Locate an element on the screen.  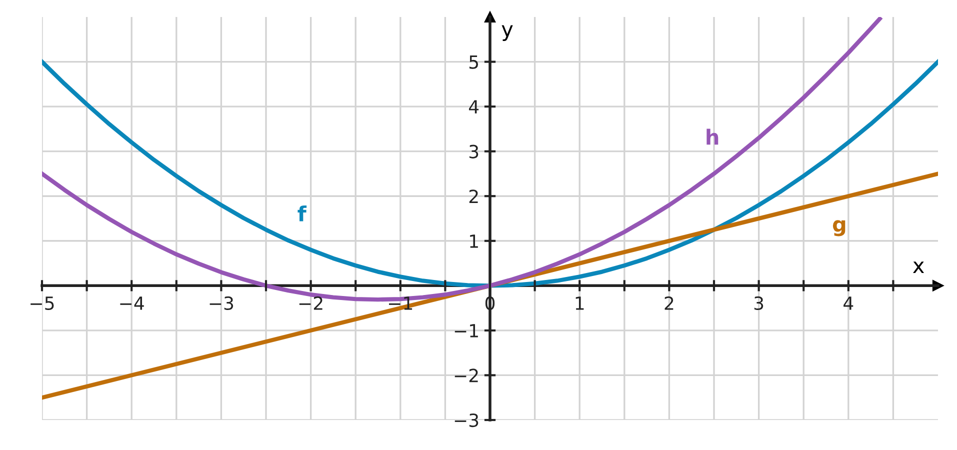
y-axis-title: y is located at coordinates (507, 33).